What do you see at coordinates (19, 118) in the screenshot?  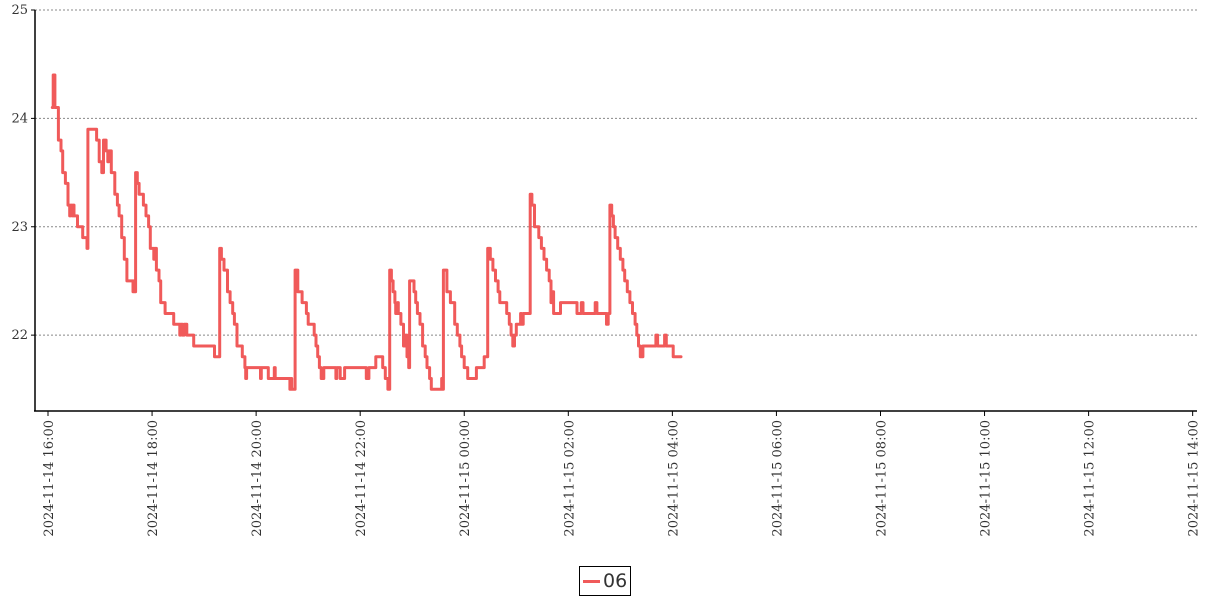 I see `y-tick-label: 24` at bounding box center [19, 118].